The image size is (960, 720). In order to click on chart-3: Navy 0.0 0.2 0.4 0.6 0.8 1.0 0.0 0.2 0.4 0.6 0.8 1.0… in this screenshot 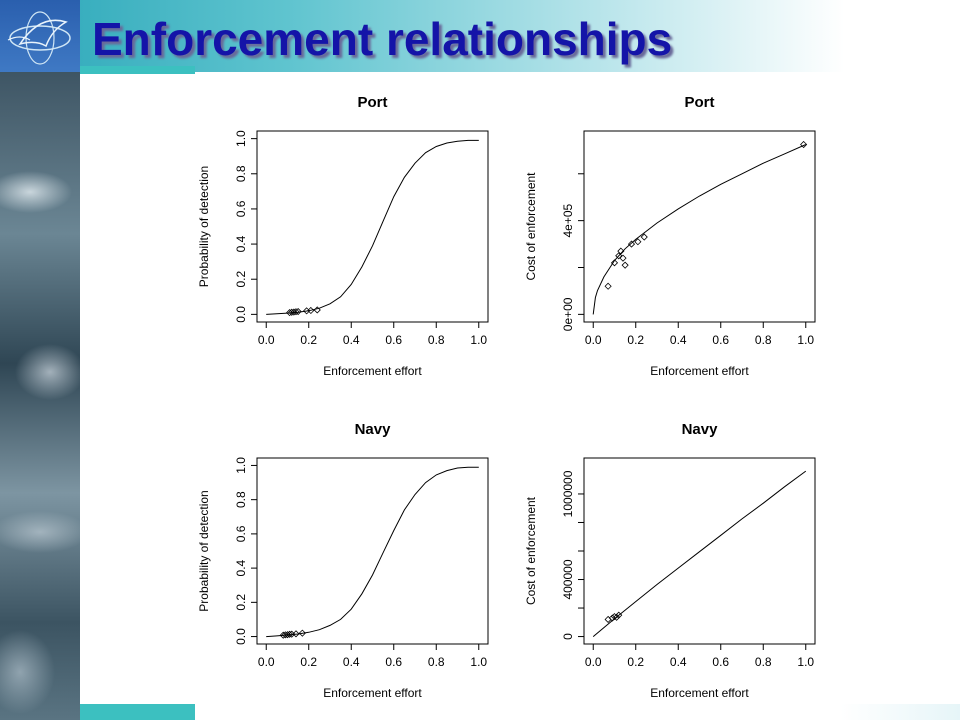, I will do `click(343, 560)`.